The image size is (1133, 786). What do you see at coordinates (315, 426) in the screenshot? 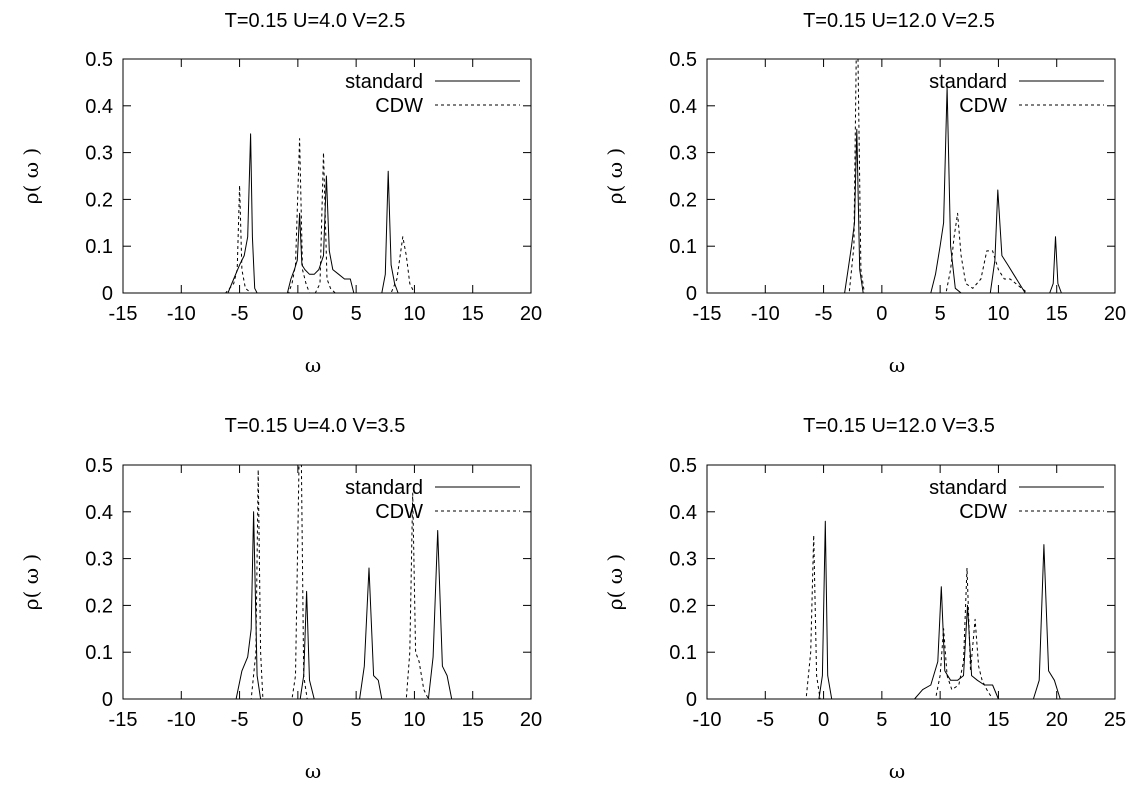
I see `chart-title: T=0.15 U=4.0 V=3.5` at bounding box center [315, 426].